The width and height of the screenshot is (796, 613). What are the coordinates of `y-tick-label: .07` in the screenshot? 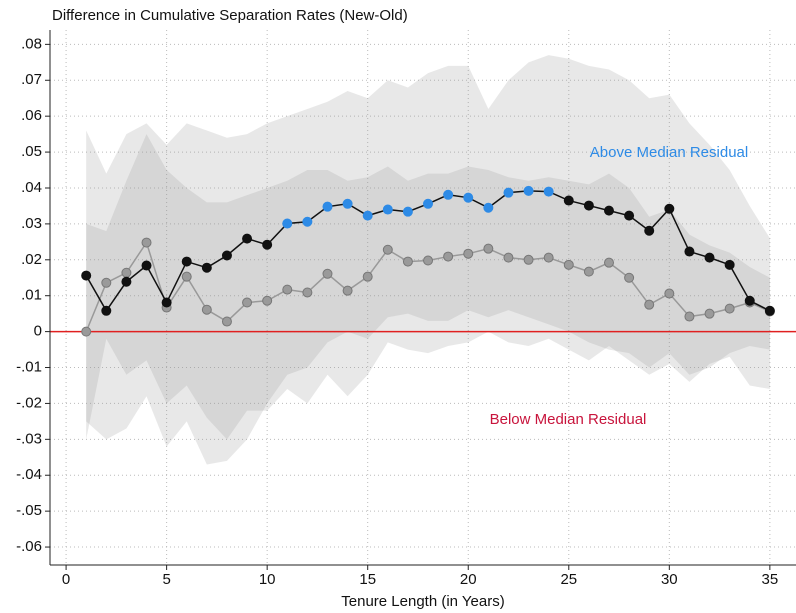 It's located at (31, 79).